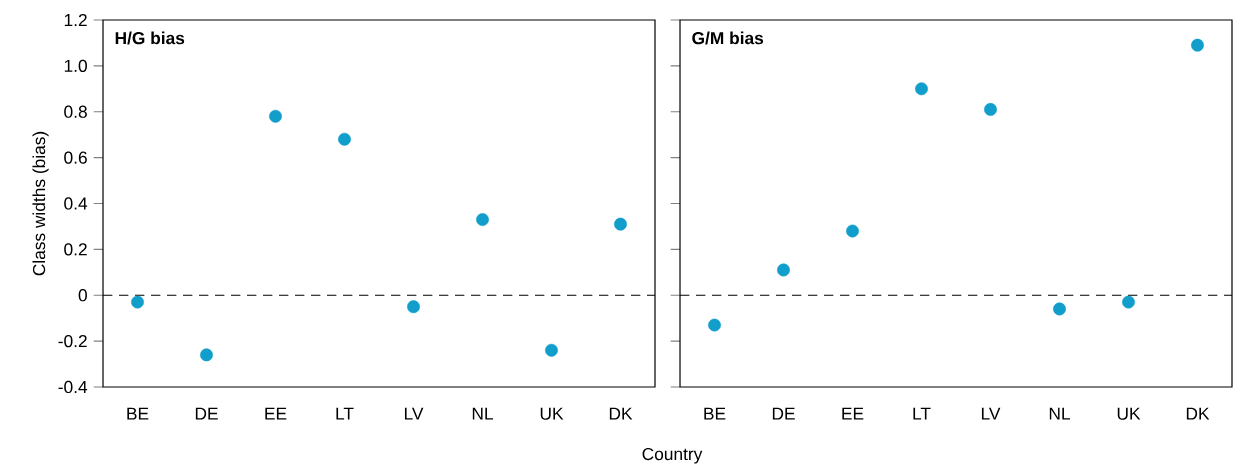 This screenshot has width=1244, height=466. Describe the element at coordinates (82, 295) in the screenshot. I see `y-tick-label: 0` at that location.